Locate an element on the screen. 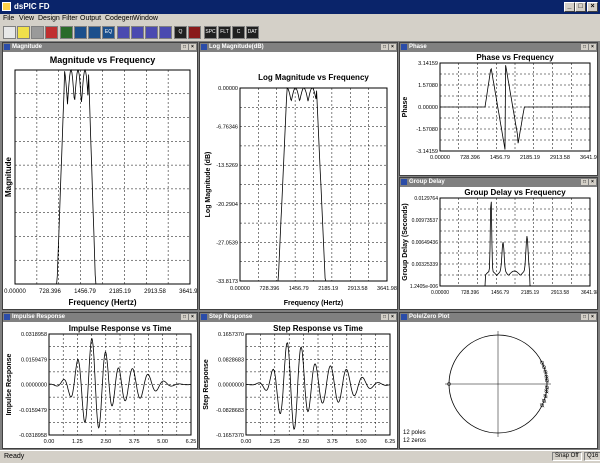  c-disk-button: C is located at coordinates (238, 32).